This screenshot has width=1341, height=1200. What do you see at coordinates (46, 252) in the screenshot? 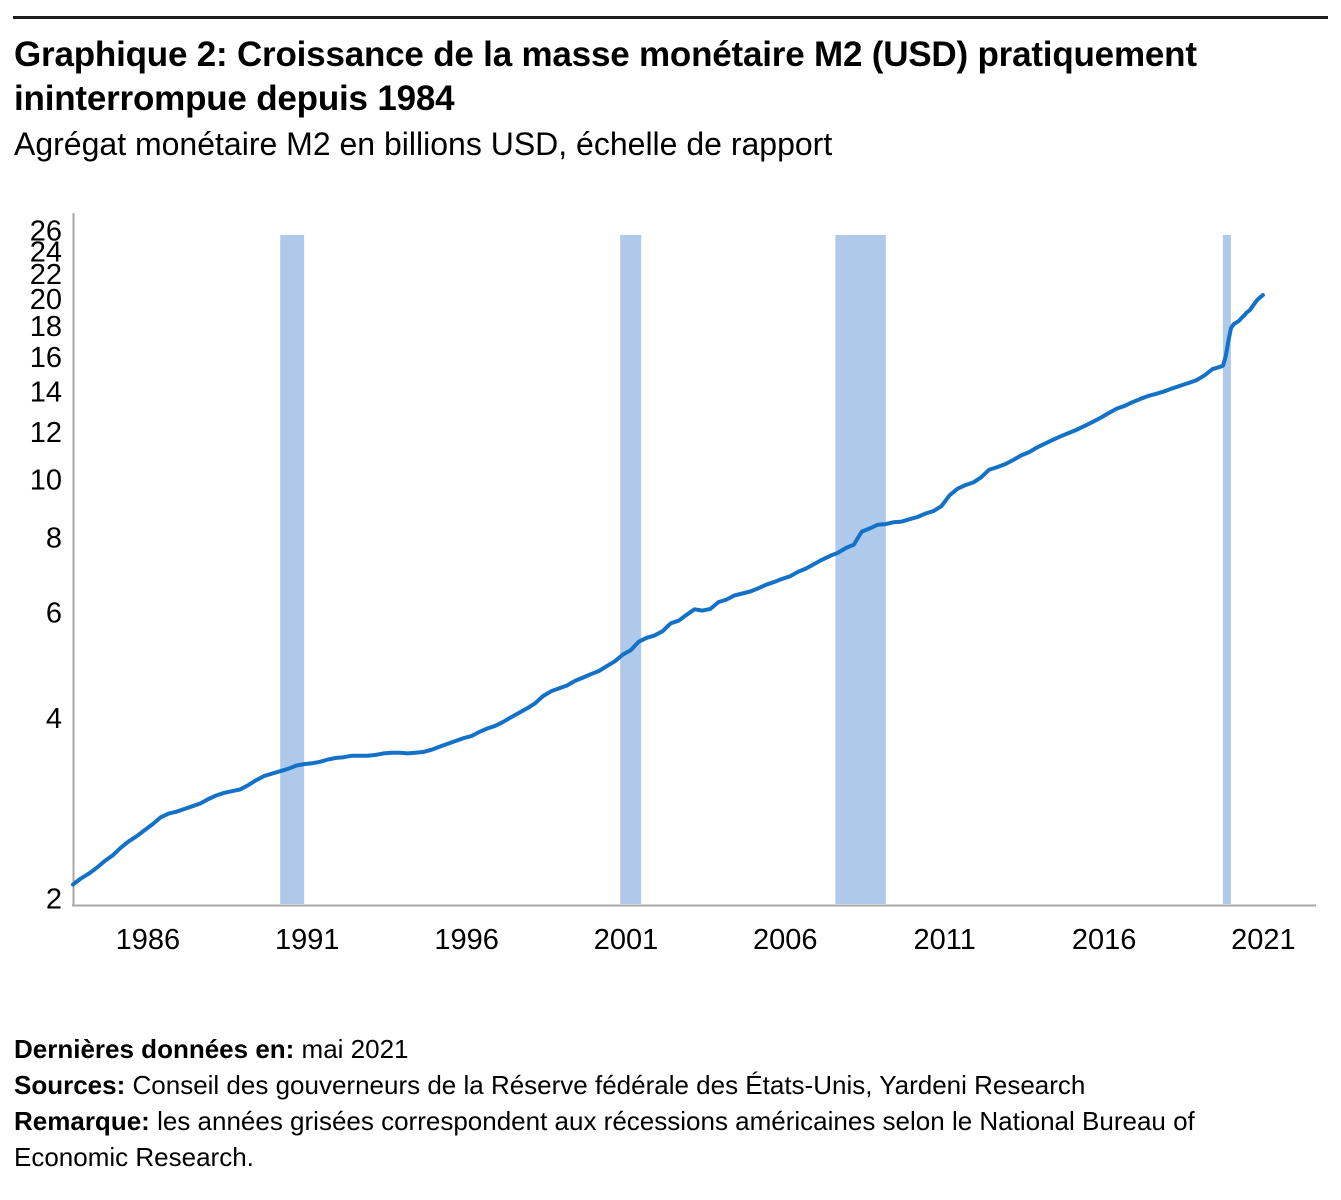
I see `y-axis-tick-label: 24` at bounding box center [46, 252].